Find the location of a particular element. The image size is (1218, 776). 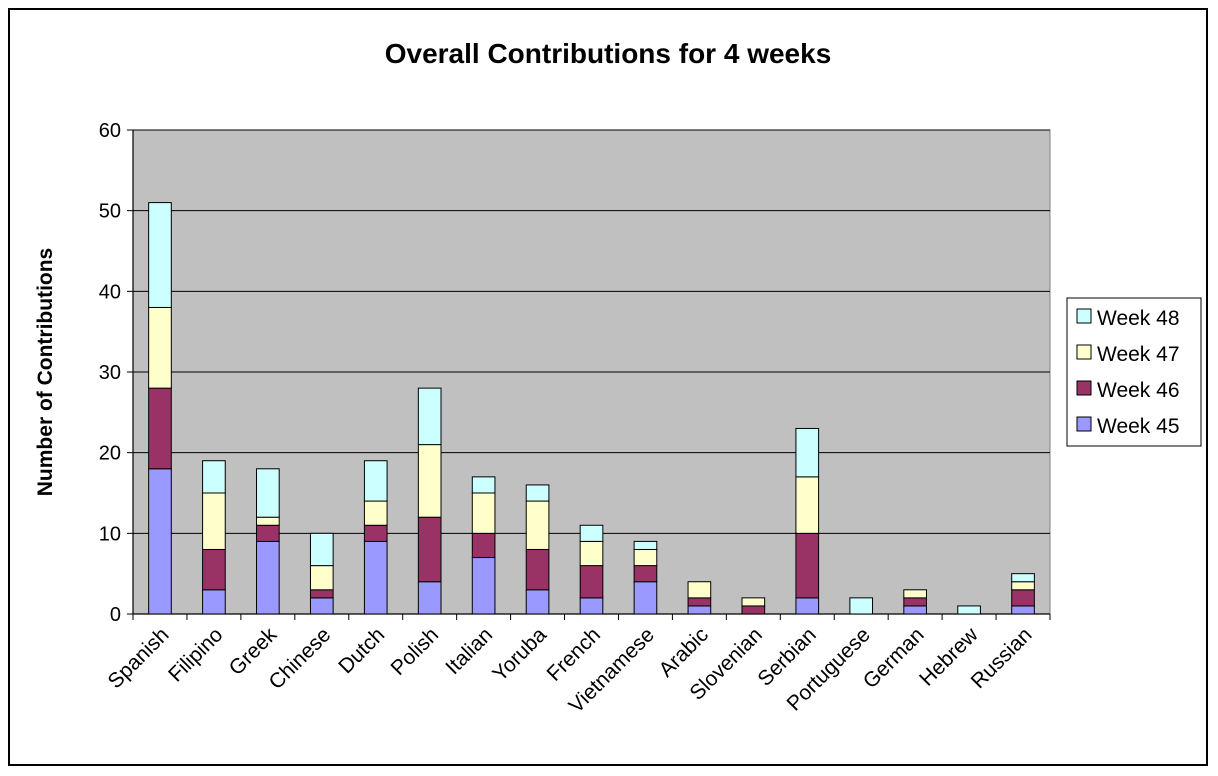

x-tick-label: German is located at coordinates (894, 658).